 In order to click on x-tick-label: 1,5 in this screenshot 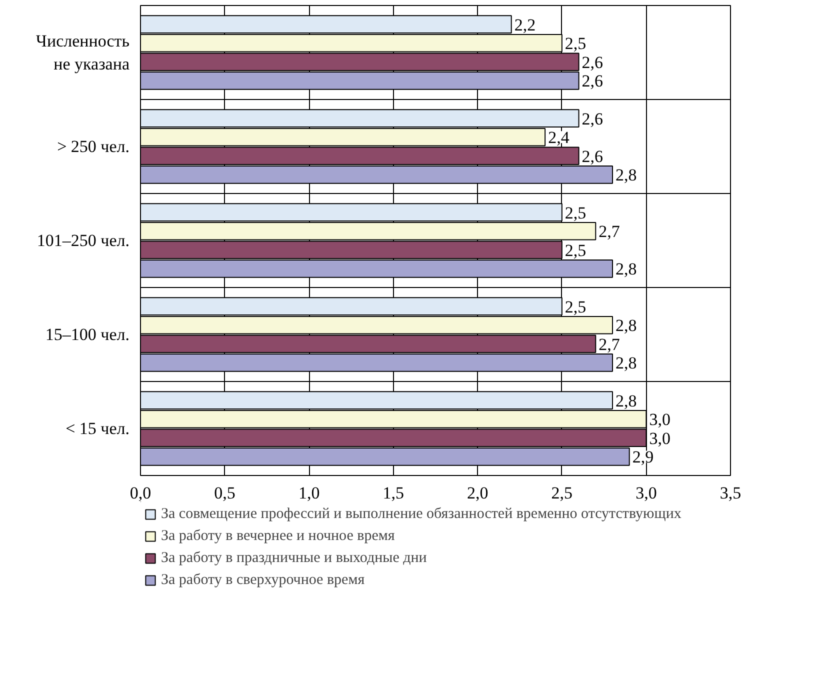, I will do `click(393, 493)`.